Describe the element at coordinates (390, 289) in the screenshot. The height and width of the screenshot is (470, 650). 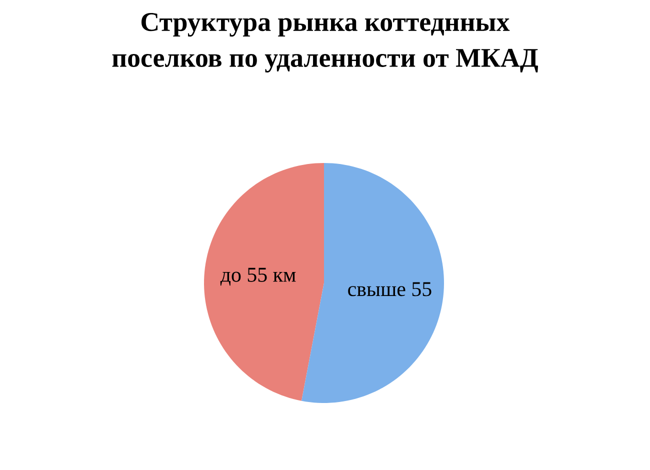
I see `slice-label: свыше 55` at that location.